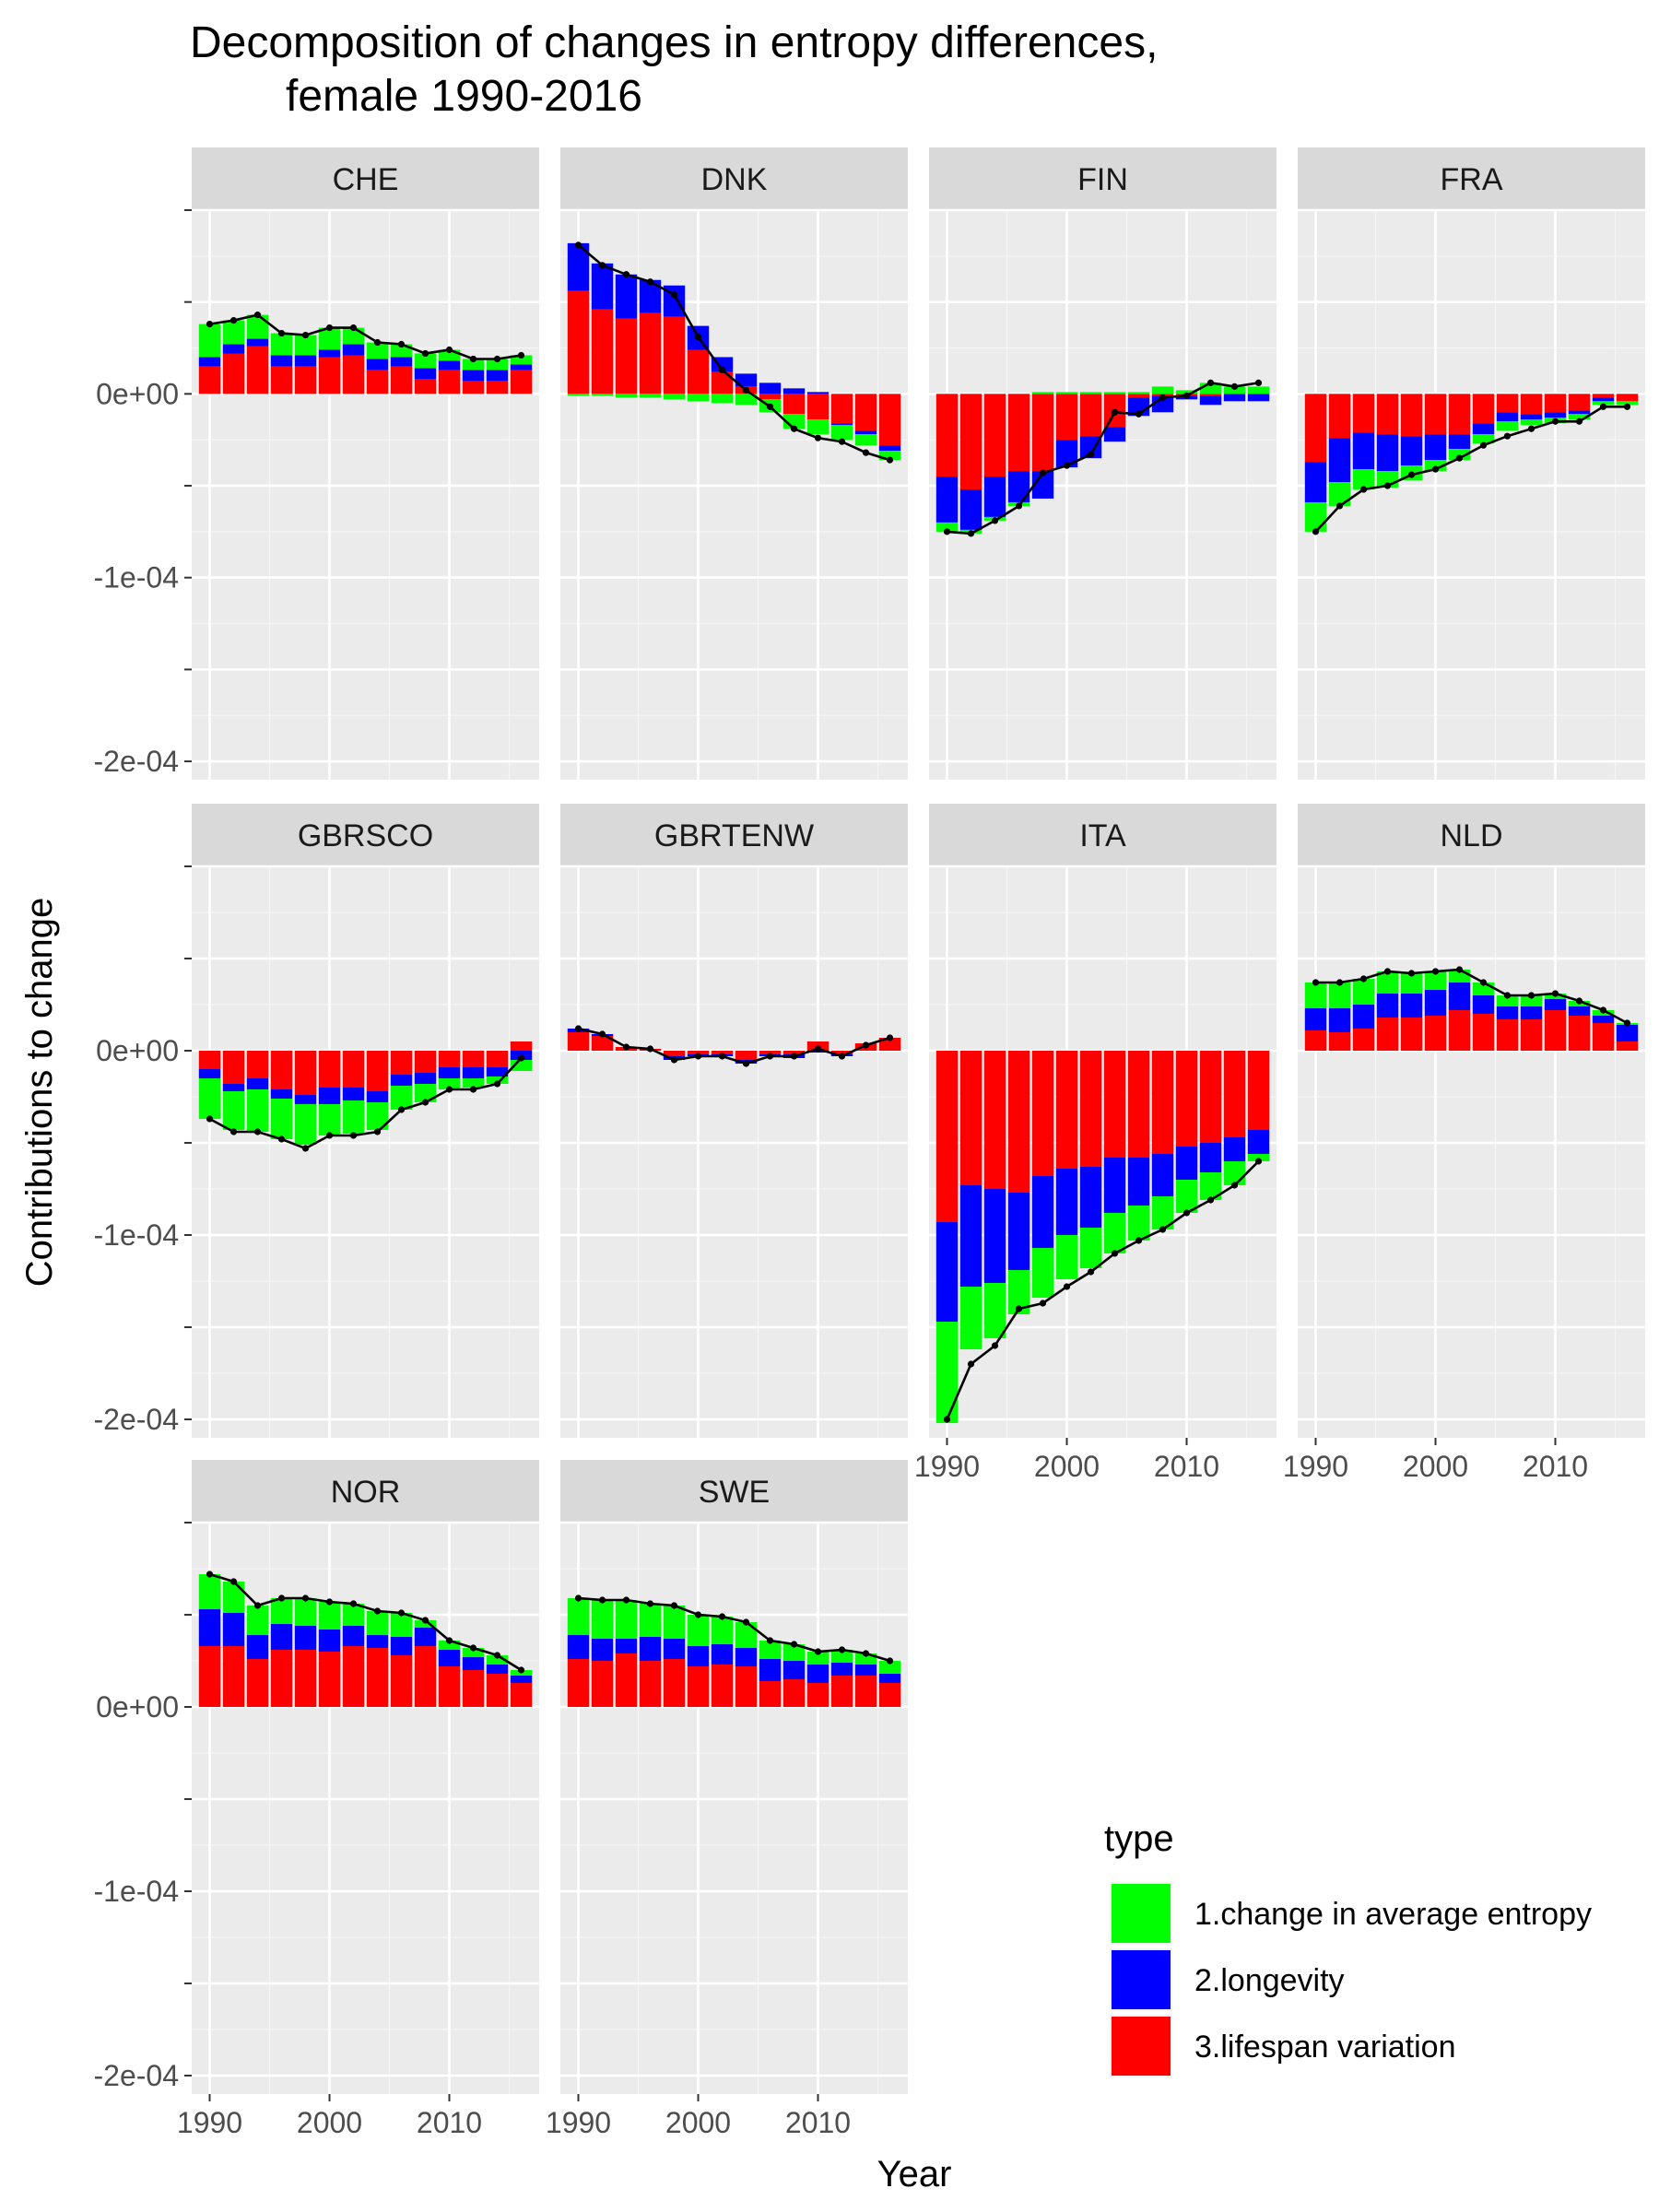 The height and width of the screenshot is (2212, 1659). I want to click on panel-background, so click(1471, 1152).